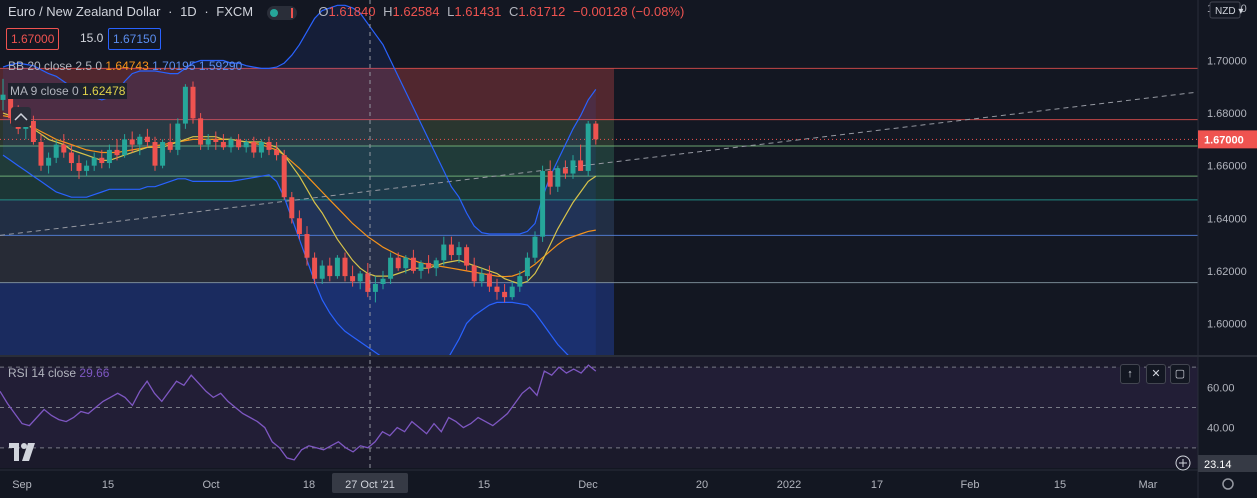  Describe the element at coordinates (1224, 140) in the screenshot. I see `price-label: 1.67000` at that location.